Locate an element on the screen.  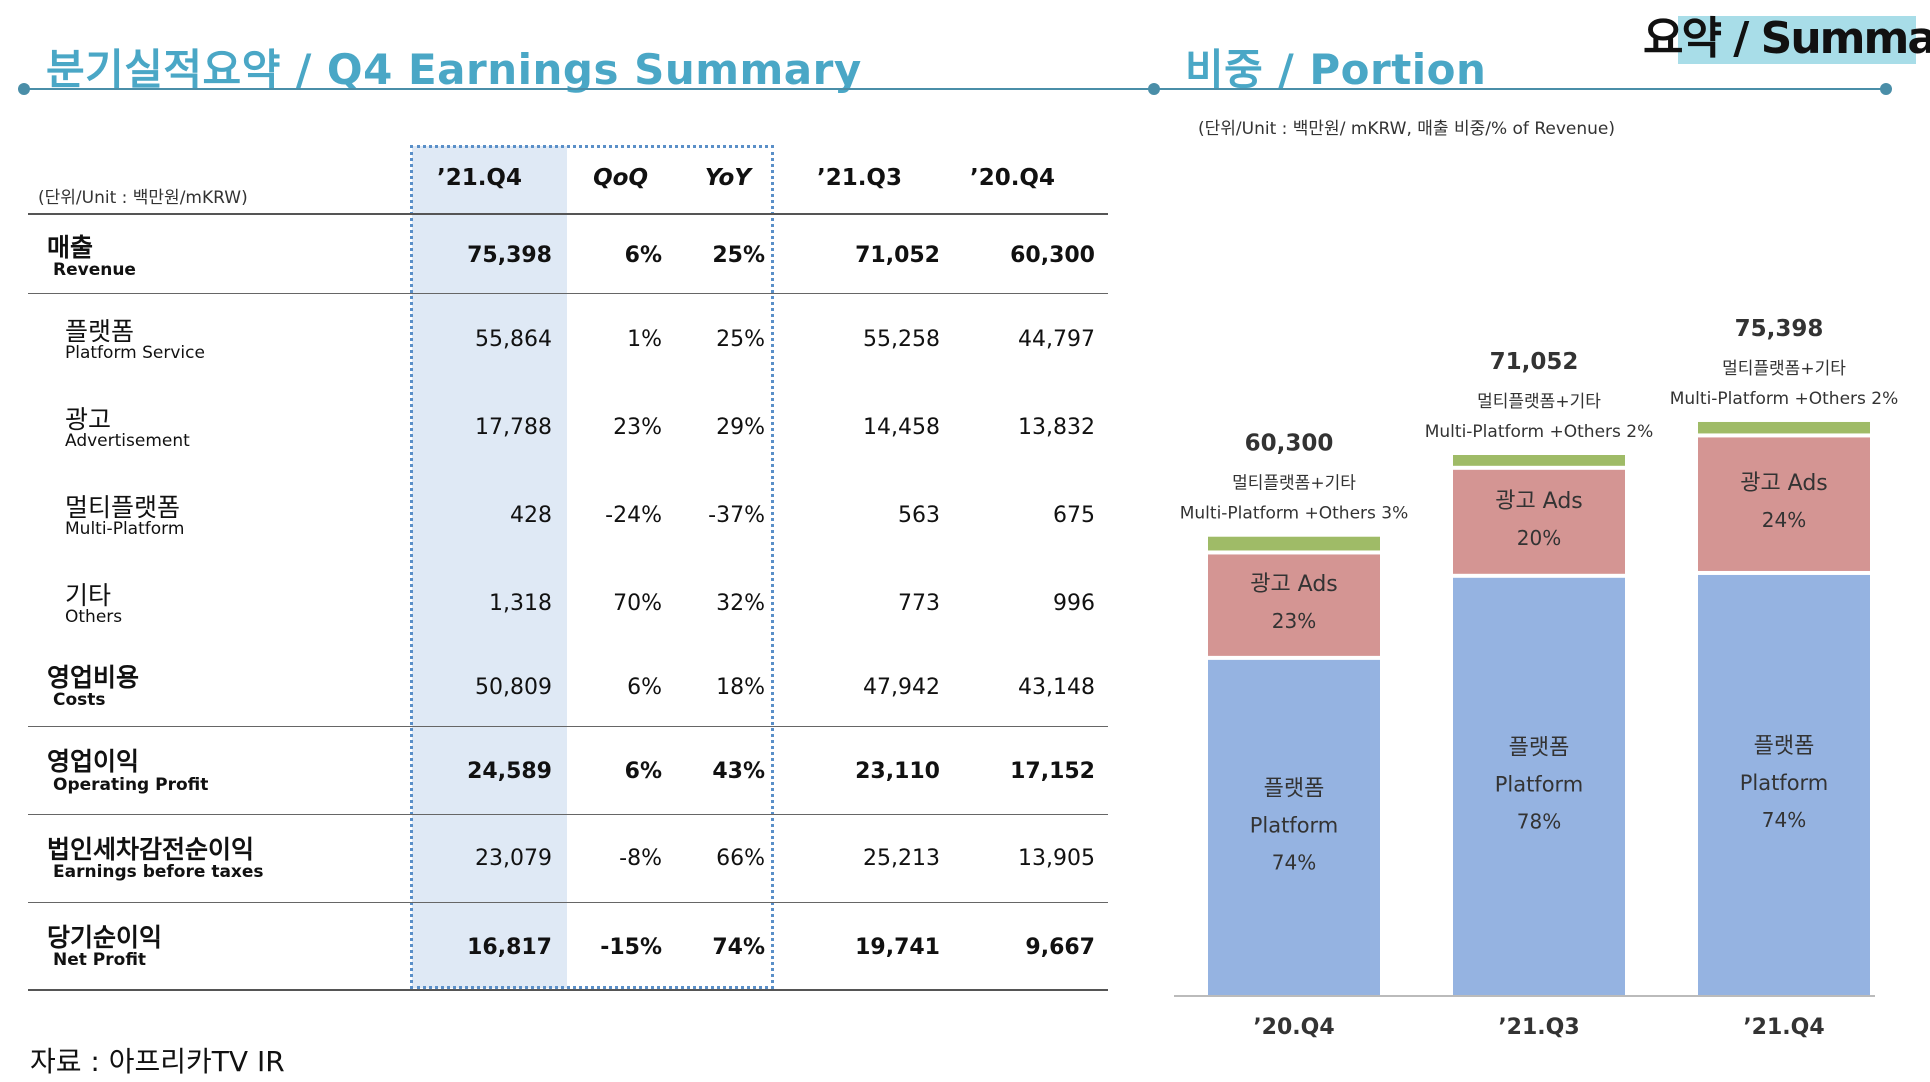
label-total-1: 71,052 is located at coordinates (1534, 362).